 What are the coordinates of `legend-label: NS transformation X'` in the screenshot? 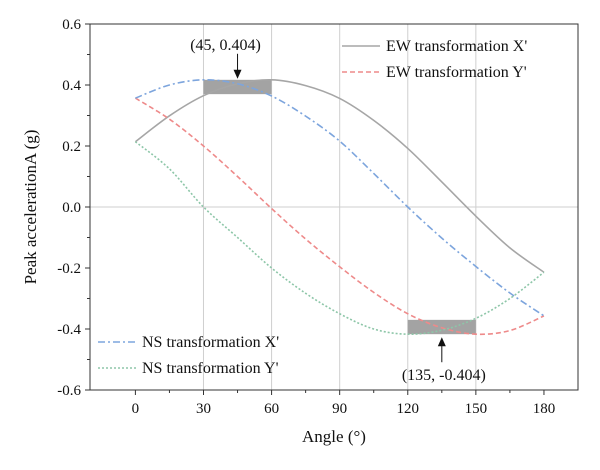 It's located at (210, 342).